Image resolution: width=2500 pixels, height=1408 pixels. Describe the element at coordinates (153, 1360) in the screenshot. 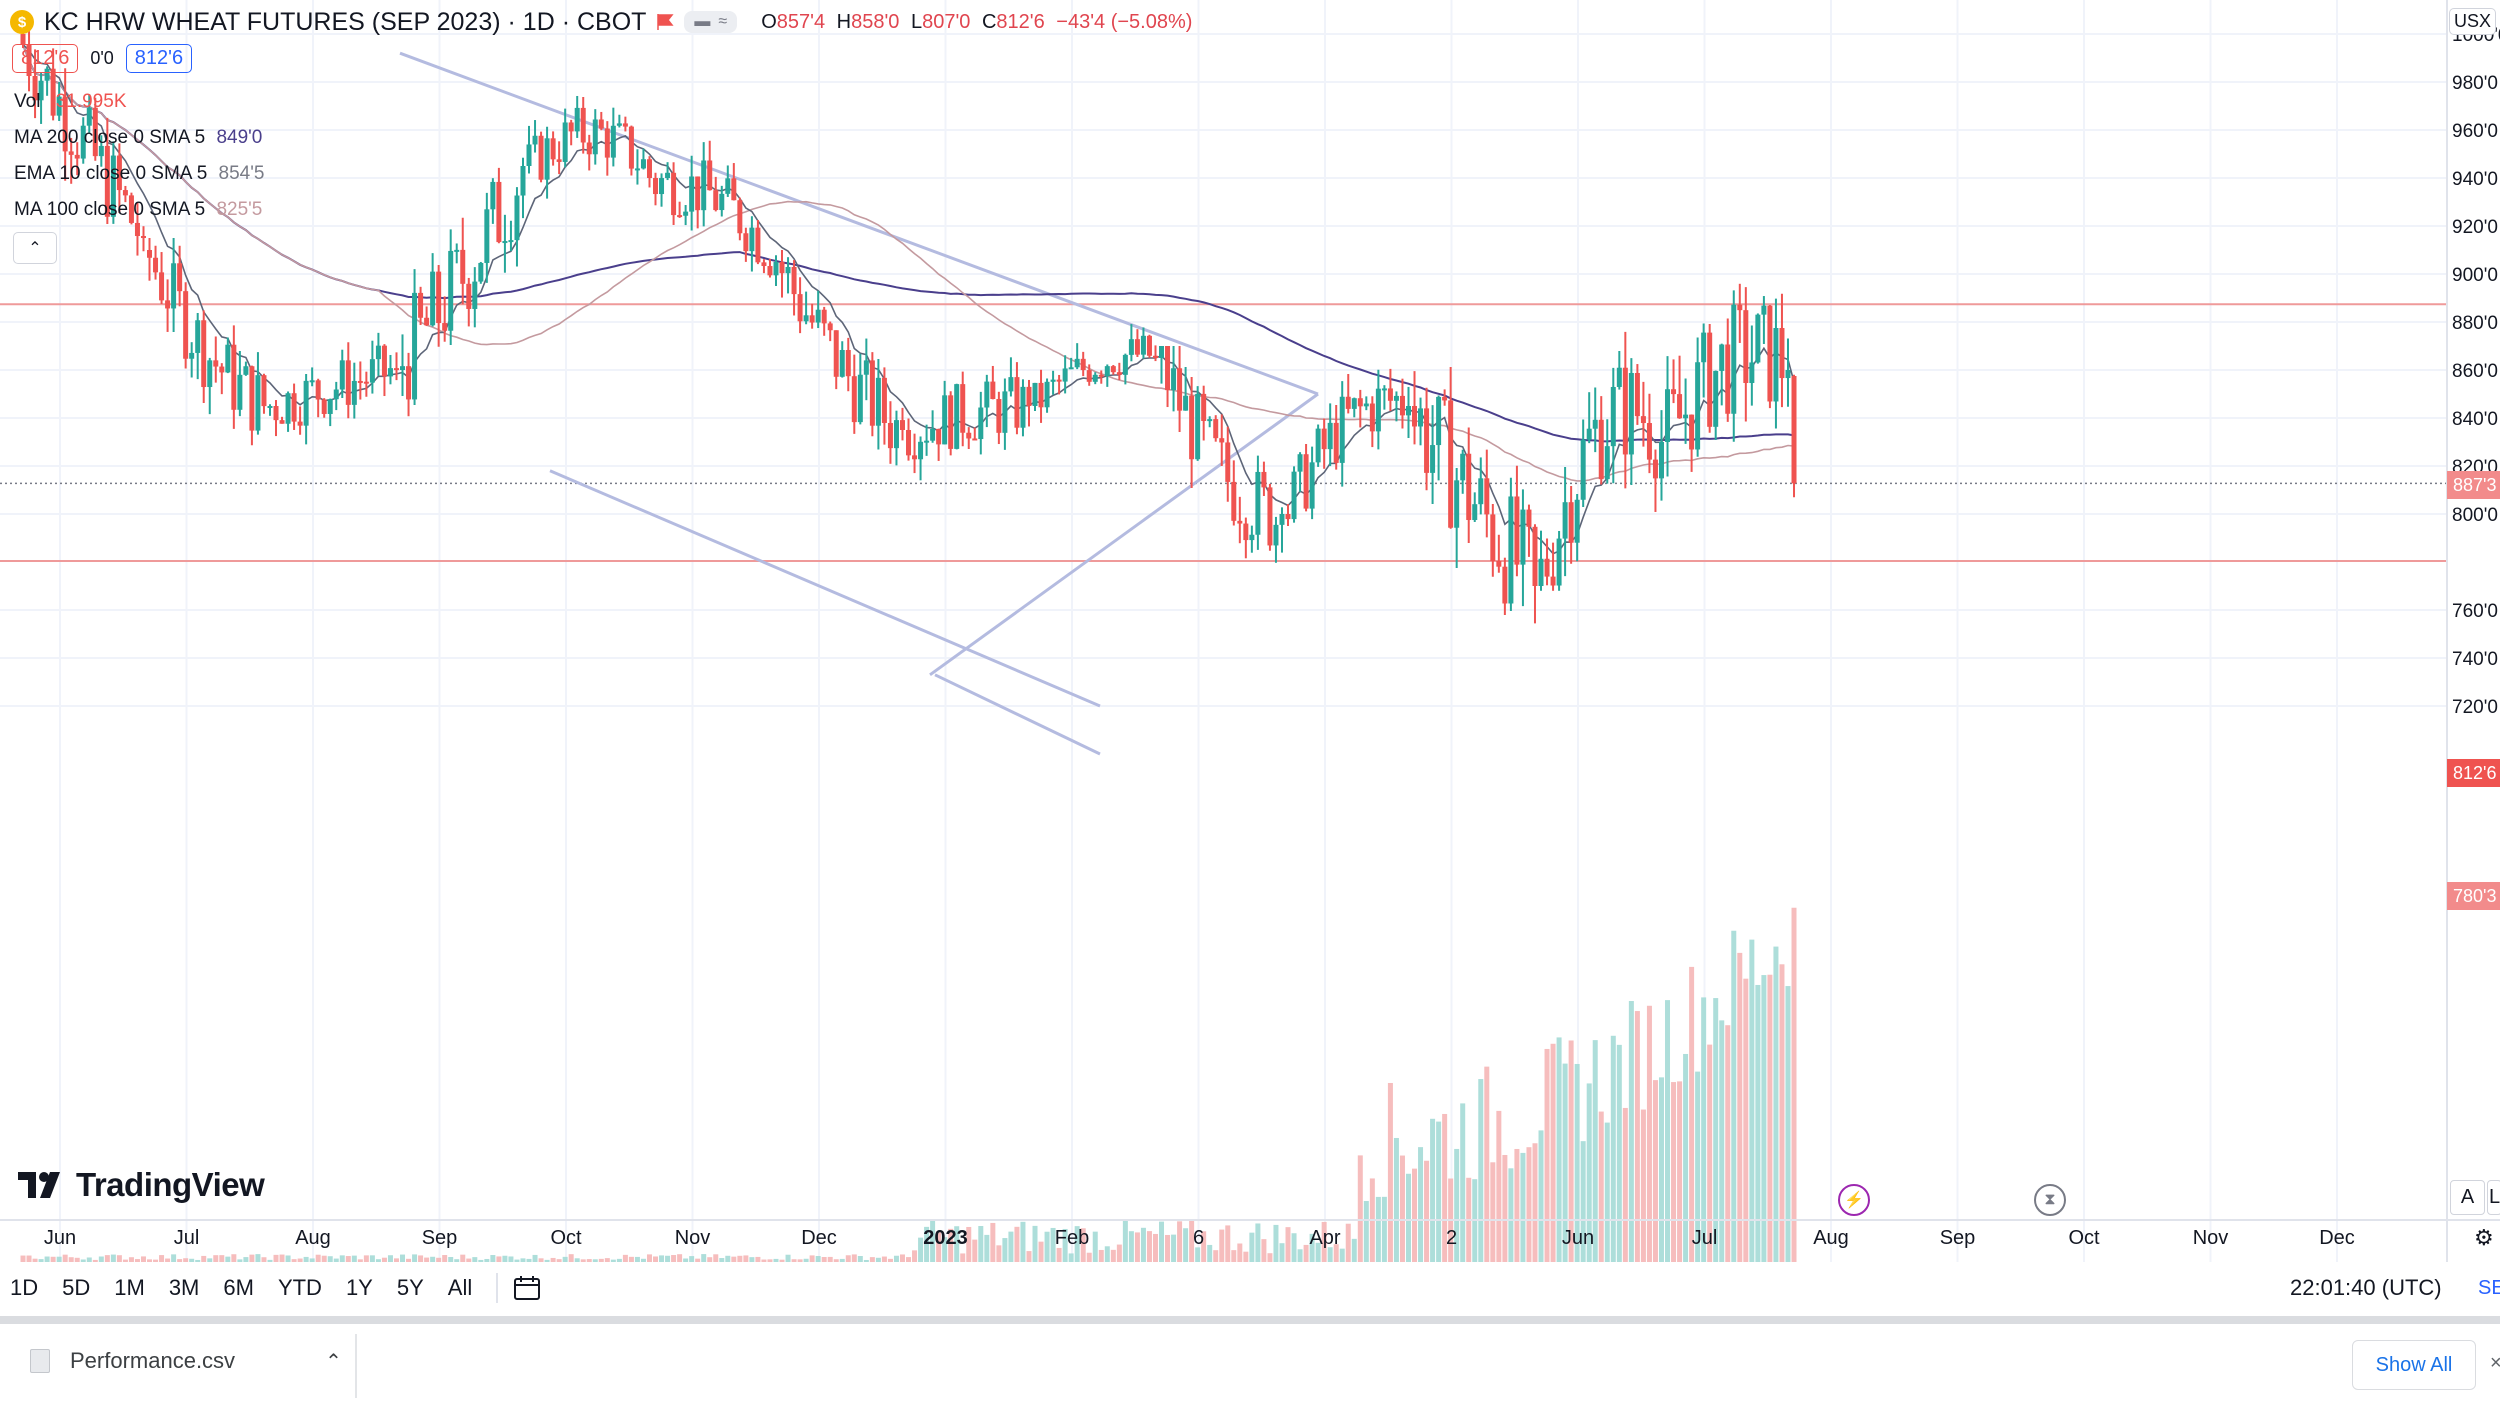

I see `download-file-name: Performance.csv` at that location.